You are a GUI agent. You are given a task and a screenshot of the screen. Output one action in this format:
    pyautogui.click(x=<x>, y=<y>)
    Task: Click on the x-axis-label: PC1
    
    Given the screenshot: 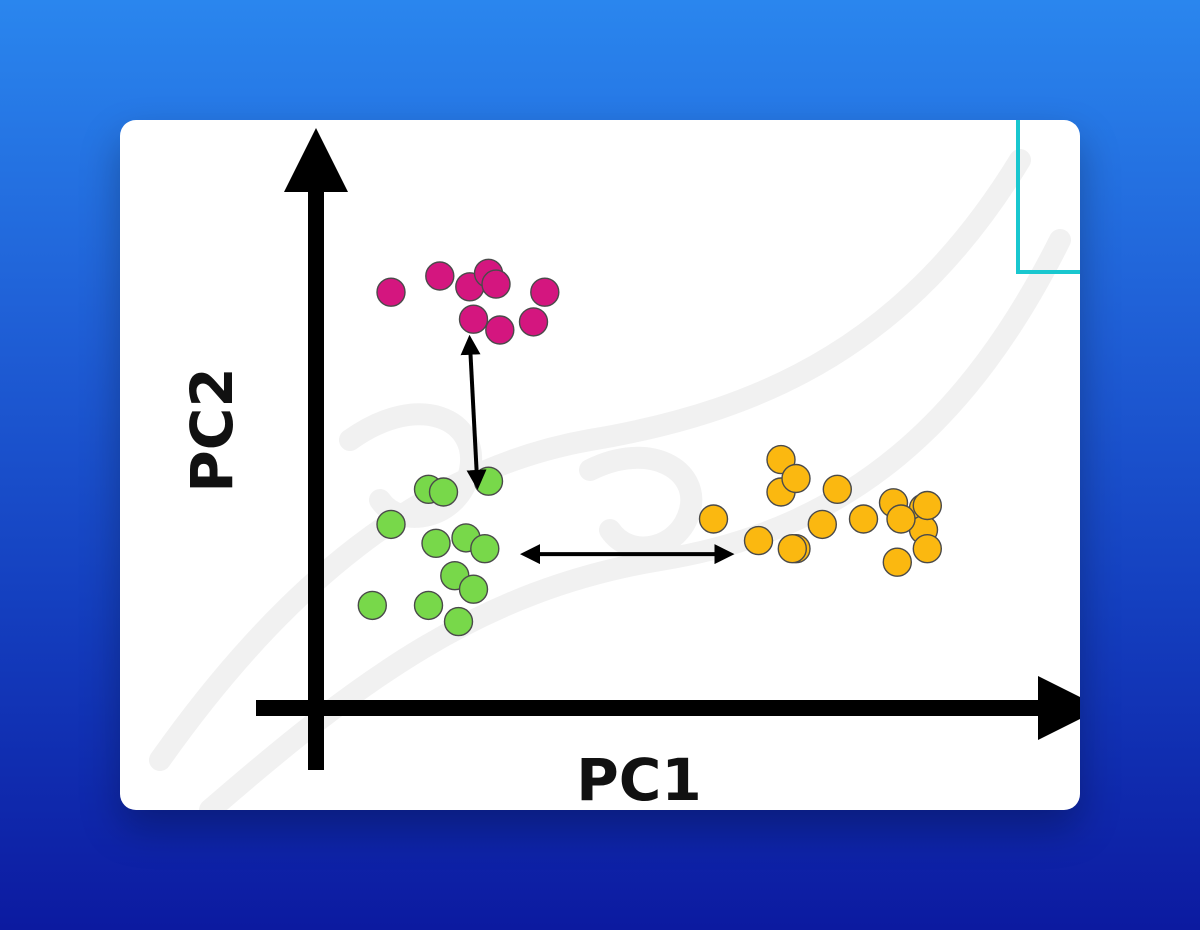 What is the action you would take?
    pyautogui.click(x=638, y=778)
    